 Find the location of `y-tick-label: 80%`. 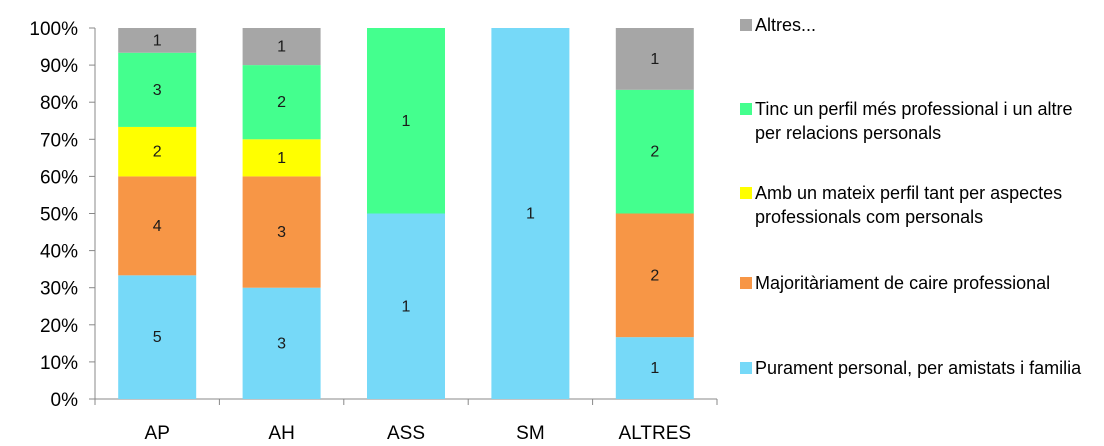

y-tick-label: 80% is located at coordinates (59, 103).